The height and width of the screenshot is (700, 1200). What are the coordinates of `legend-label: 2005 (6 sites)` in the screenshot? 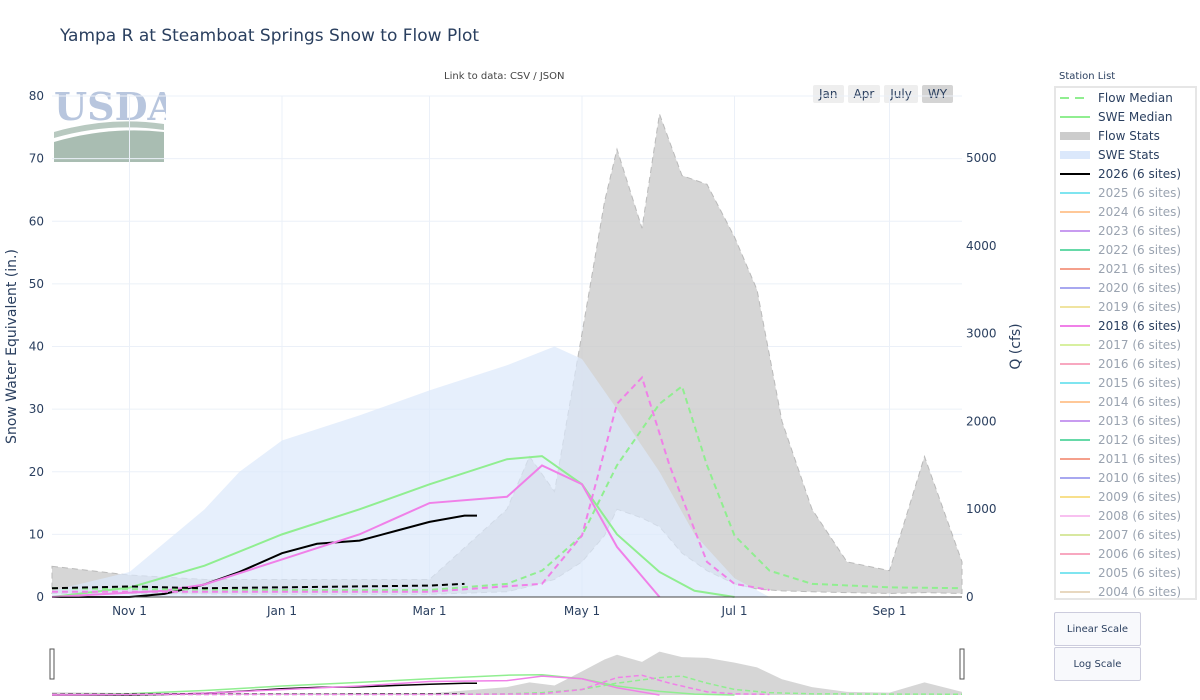 It's located at (1140, 572).